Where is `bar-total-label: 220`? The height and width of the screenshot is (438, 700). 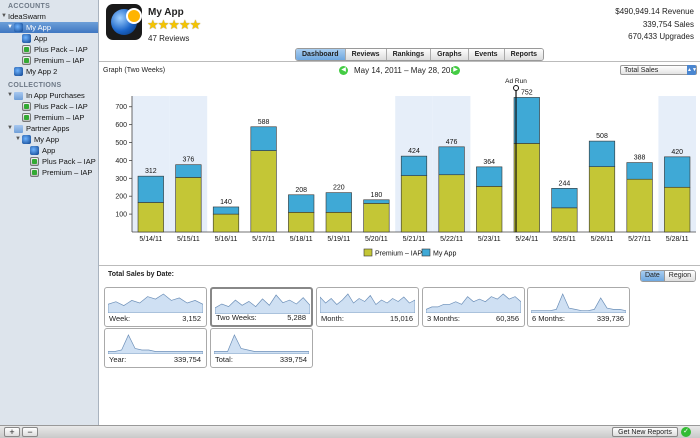 bar-total-label: 220 is located at coordinates (339, 188).